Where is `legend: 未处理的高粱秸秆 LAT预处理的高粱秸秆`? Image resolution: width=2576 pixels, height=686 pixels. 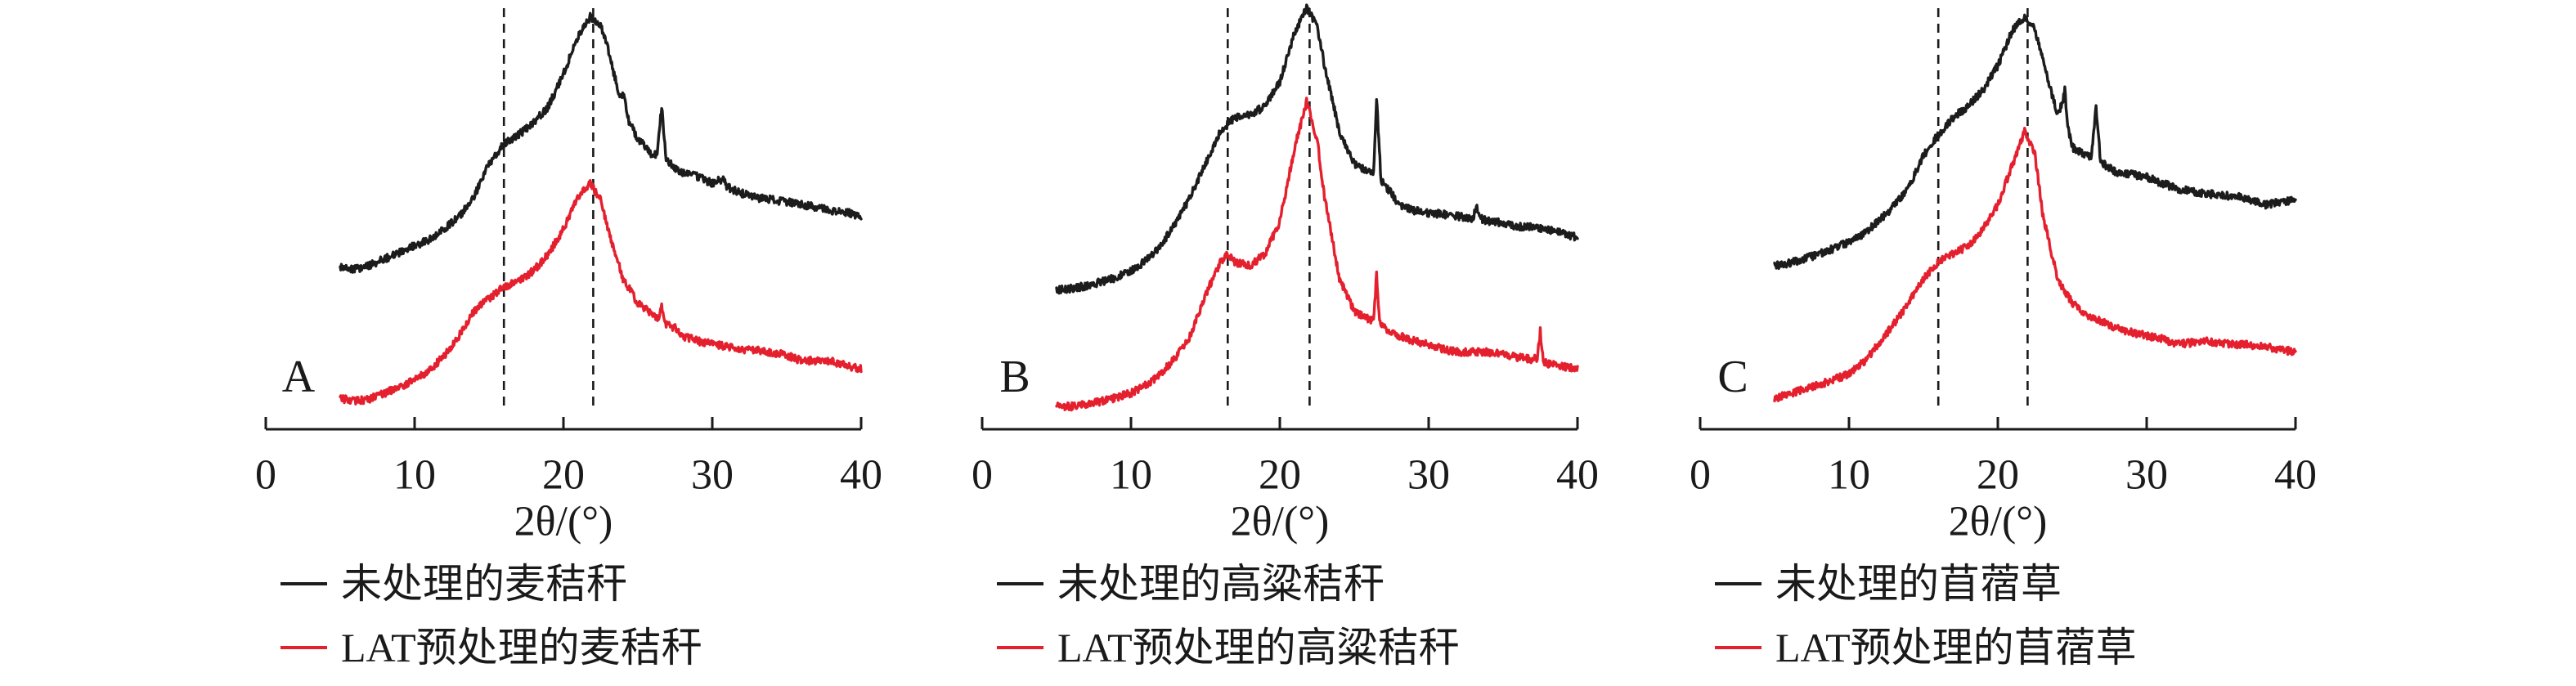 legend: 未处理的高粱秸秆 LAT预处理的高粱秸秆 is located at coordinates (1228, 615).